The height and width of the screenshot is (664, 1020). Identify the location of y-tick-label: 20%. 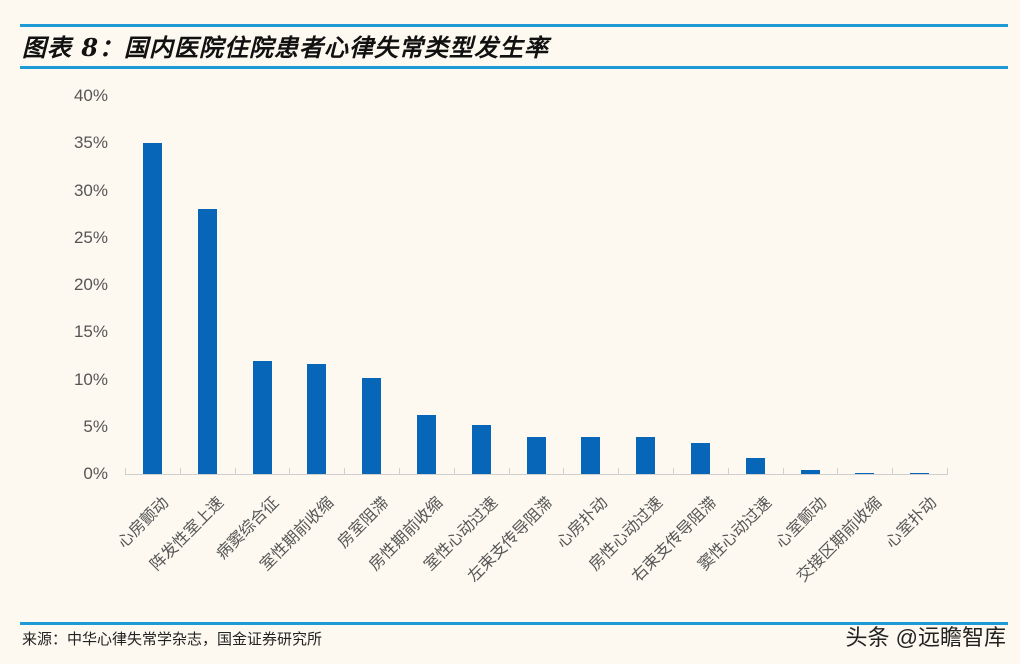
(90, 284).